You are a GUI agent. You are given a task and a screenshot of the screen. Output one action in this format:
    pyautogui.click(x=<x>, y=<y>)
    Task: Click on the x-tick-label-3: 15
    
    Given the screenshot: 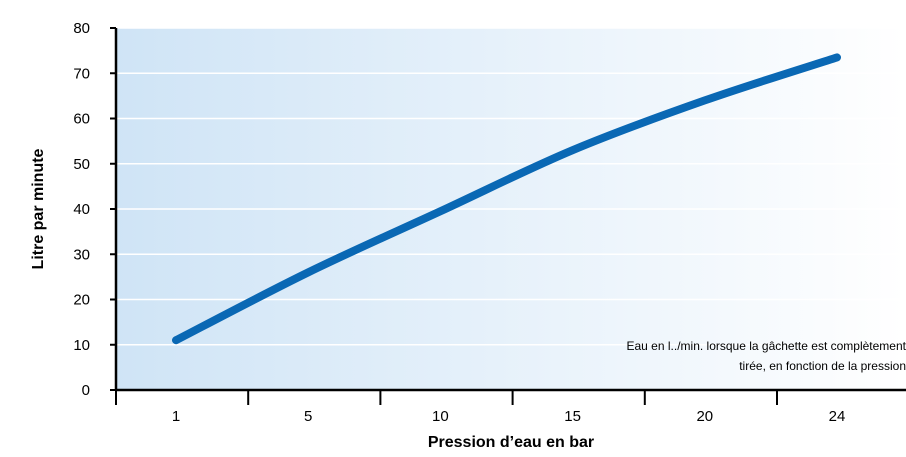 What is the action you would take?
    pyautogui.click(x=572, y=416)
    